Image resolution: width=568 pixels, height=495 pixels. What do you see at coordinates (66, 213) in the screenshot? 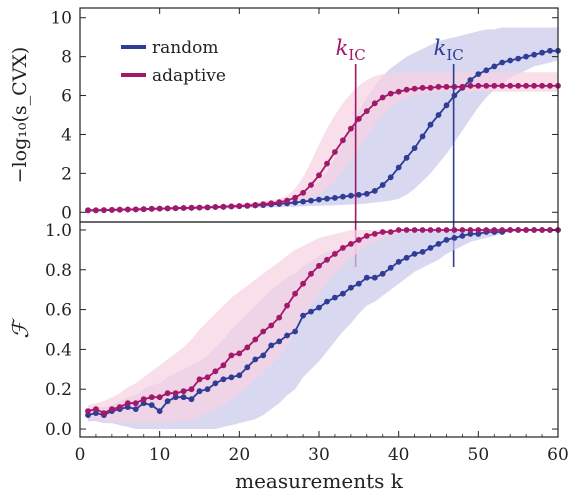
I see `top-ytick-label: 0` at bounding box center [66, 213].